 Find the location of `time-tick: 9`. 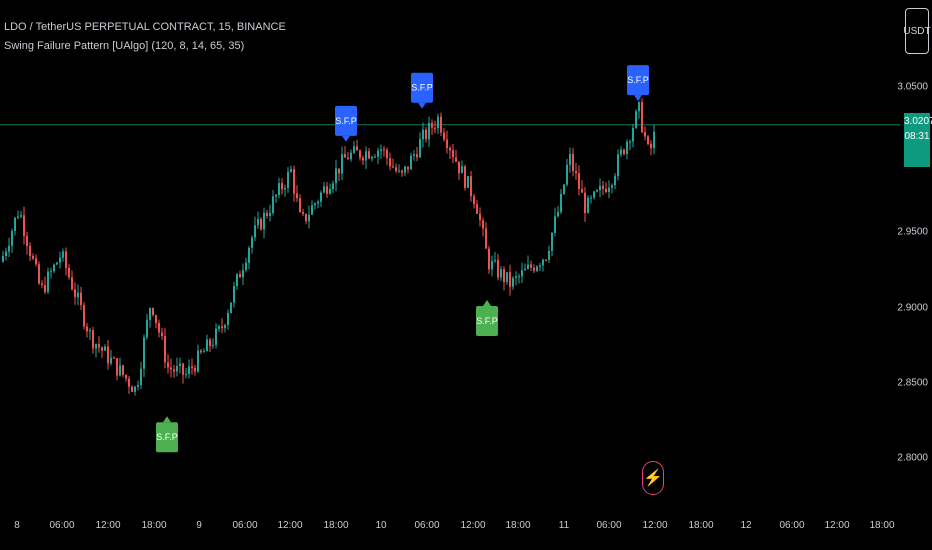

time-tick: 9 is located at coordinates (199, 525).